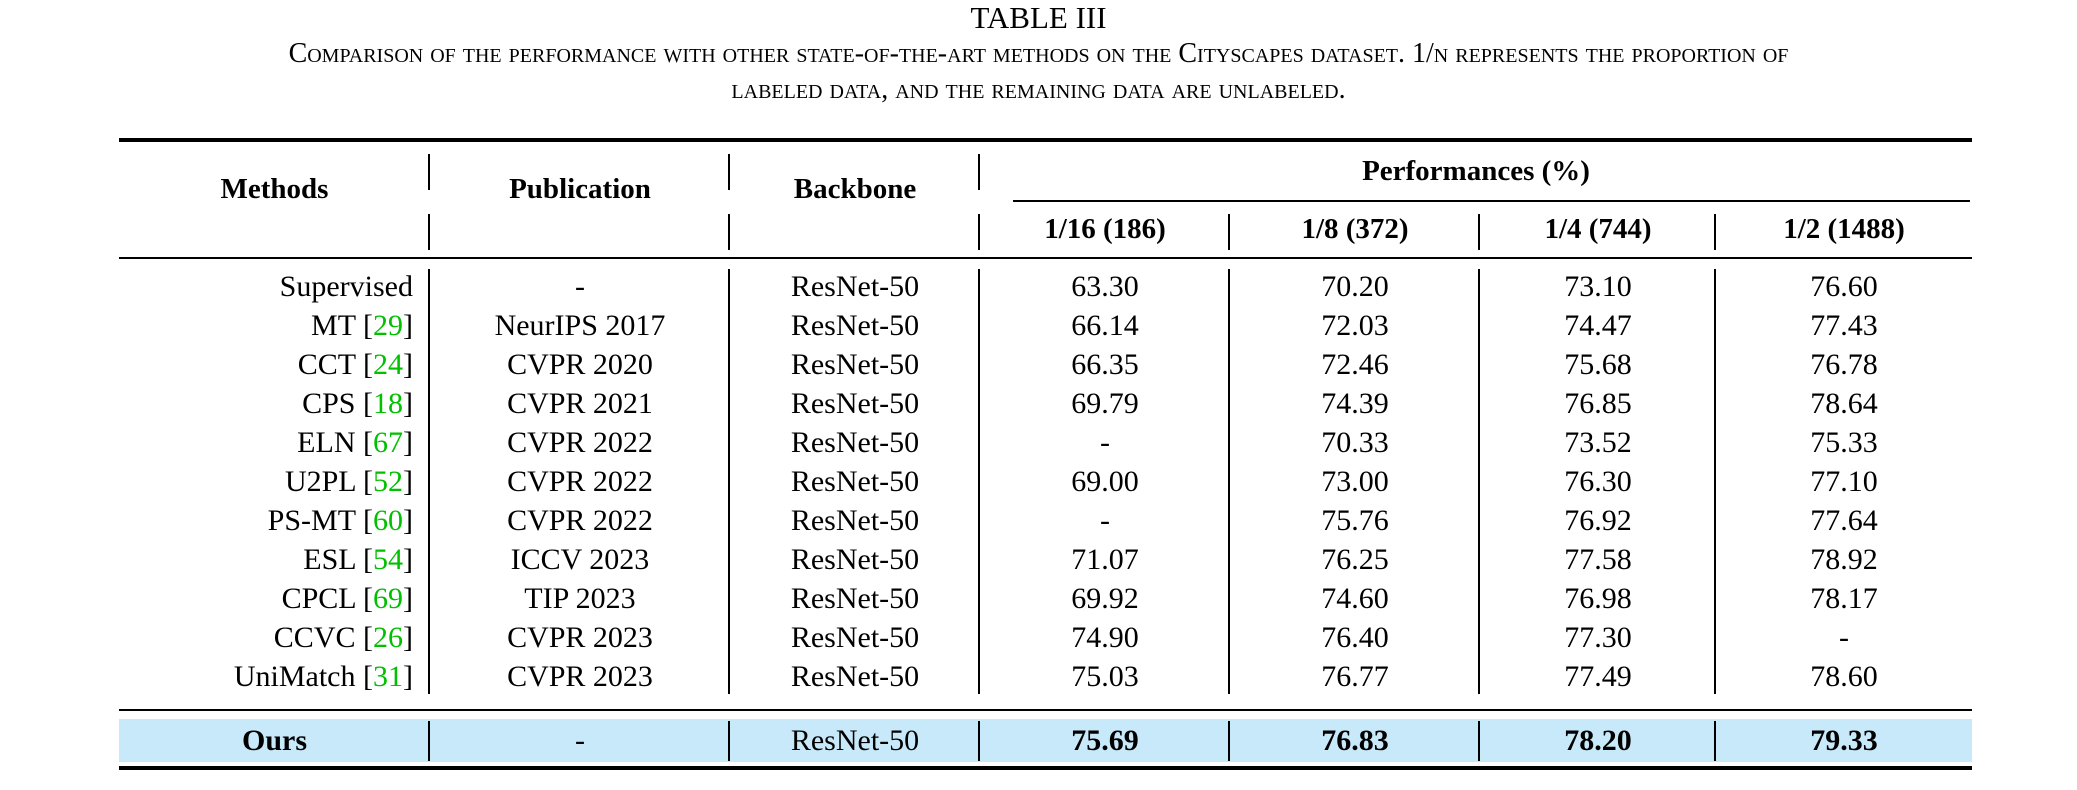  I want to click on method-name: CCT [24], so click(355, 364).